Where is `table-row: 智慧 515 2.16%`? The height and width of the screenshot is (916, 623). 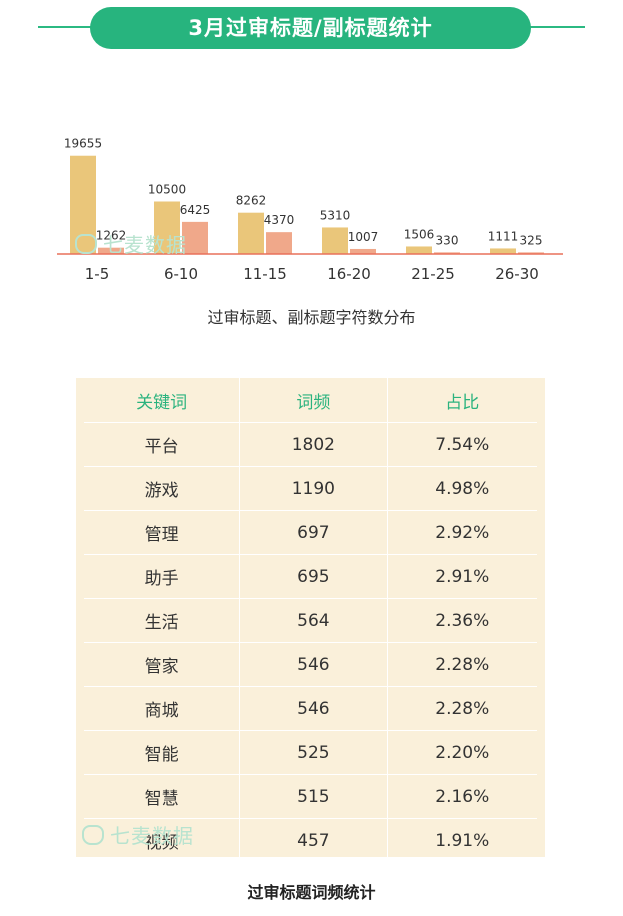 table-row: 智慧 515 2.16% is located at coordinates (310, 796).